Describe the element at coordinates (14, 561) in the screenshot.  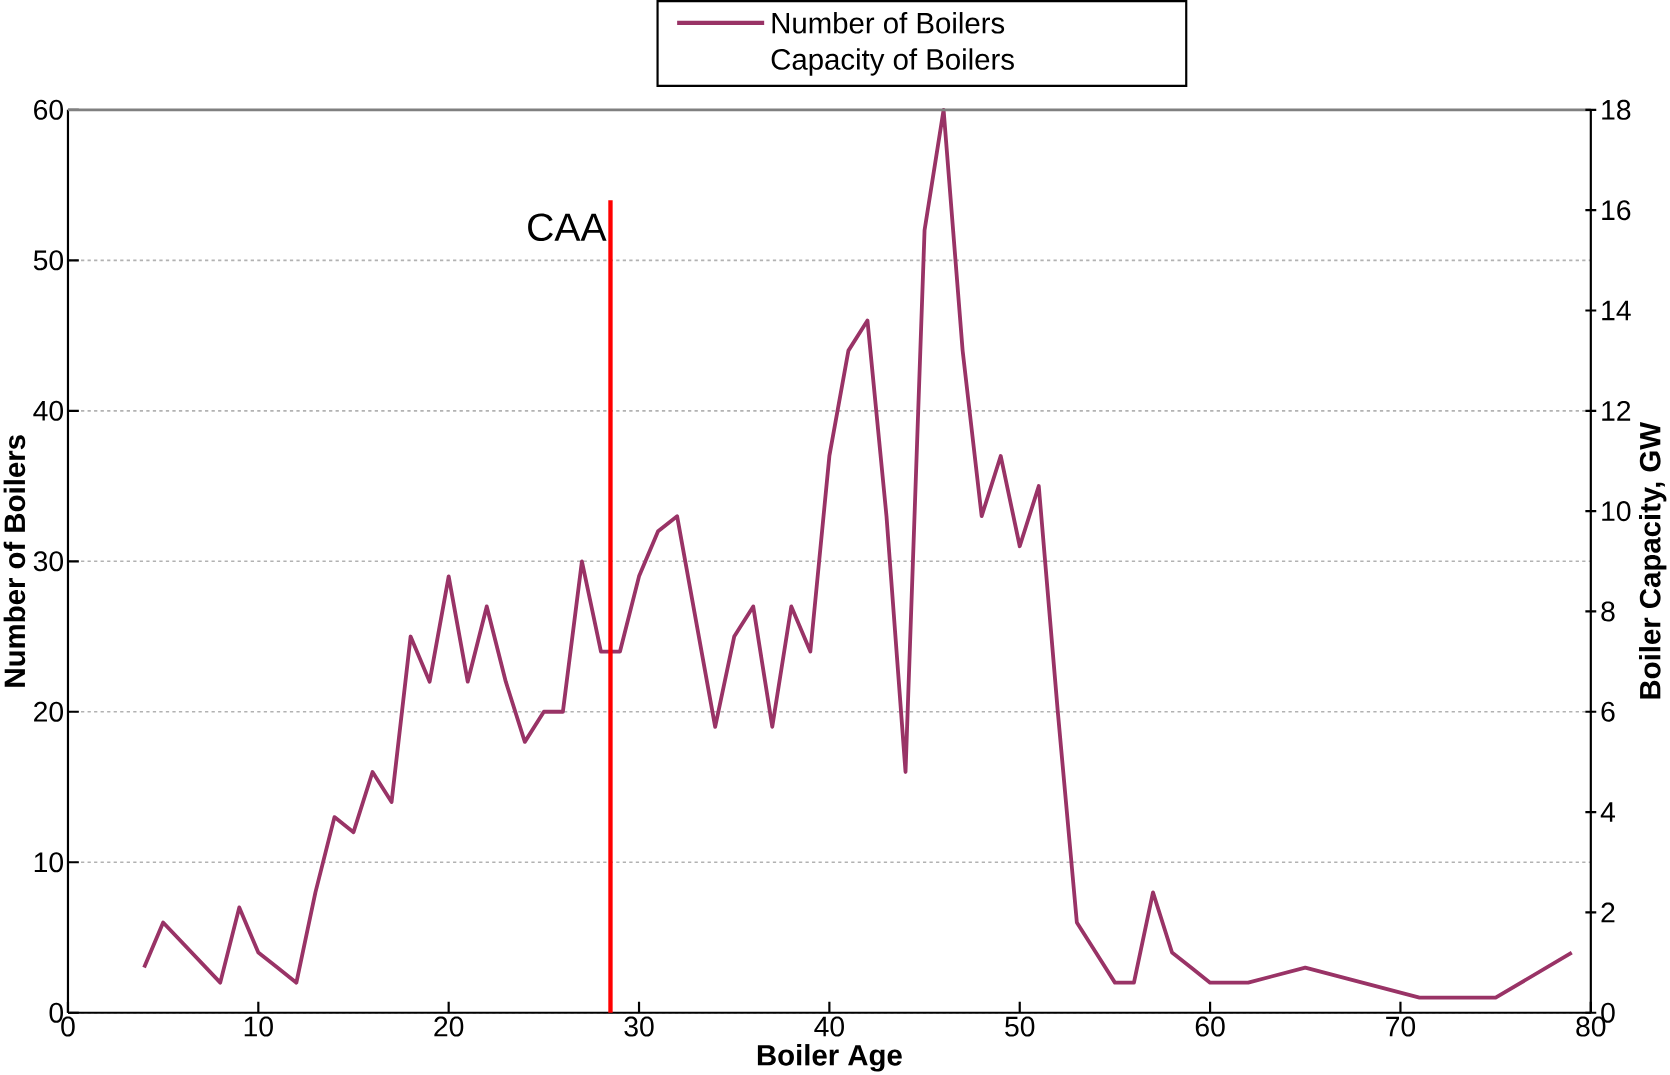
I see `y-axis-title: Number of Boilers` at that location.